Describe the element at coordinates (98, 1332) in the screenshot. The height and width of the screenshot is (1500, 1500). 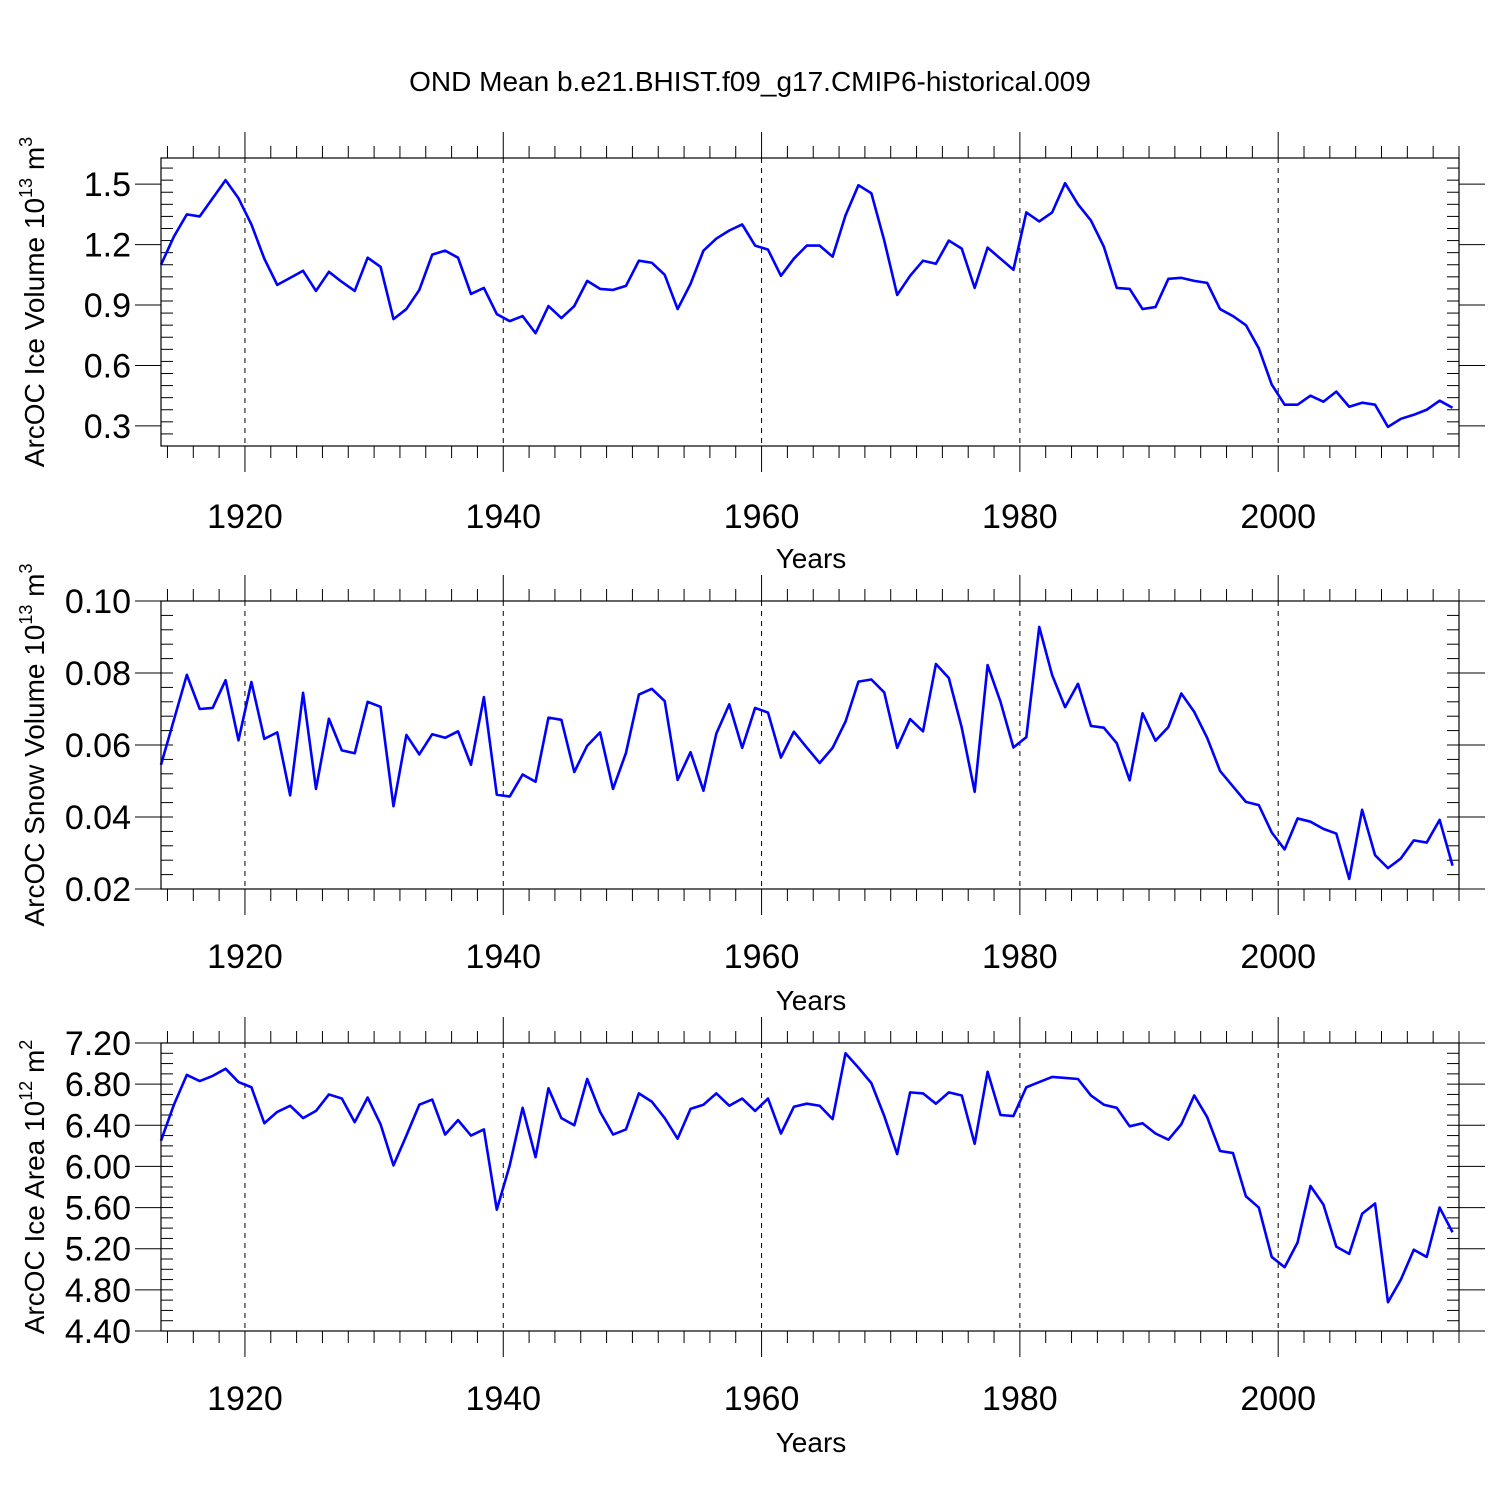
I see `y-tick-label: 4.40` at that location.